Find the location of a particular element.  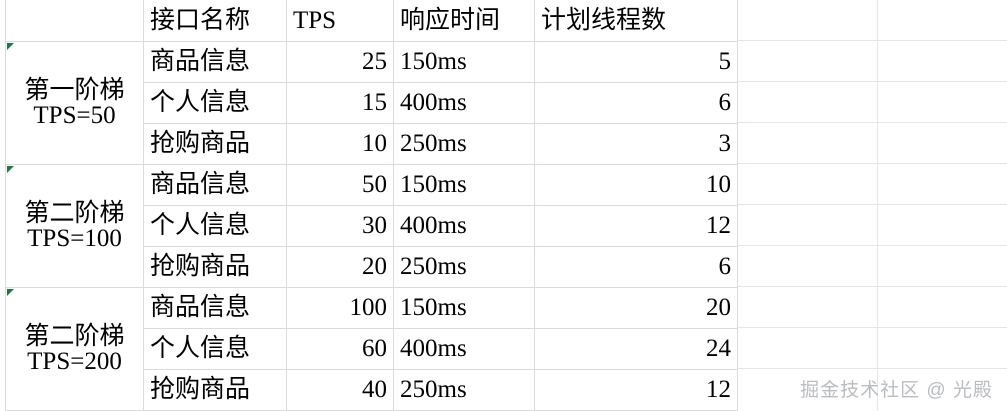

table-row: 个人信息 15 400ms 6 is located at coordinates (372, 102).